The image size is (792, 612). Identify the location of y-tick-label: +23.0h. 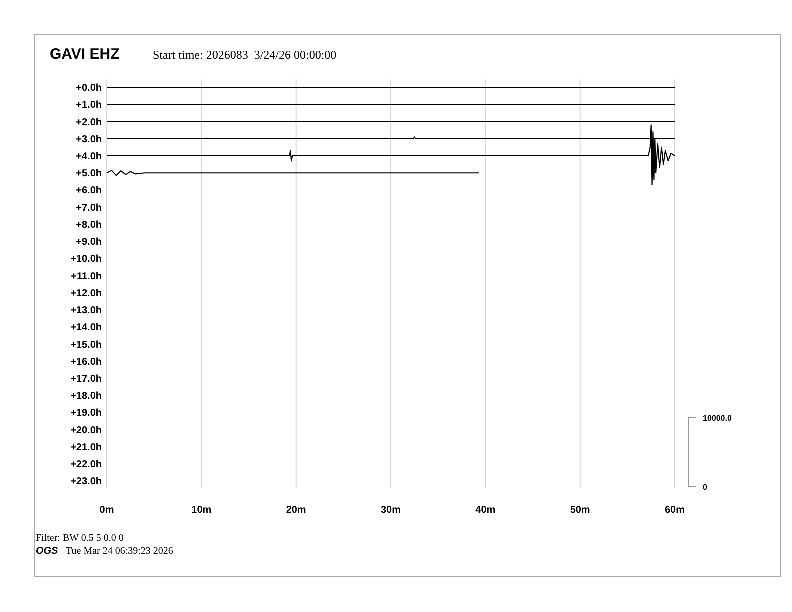
(86, 482).